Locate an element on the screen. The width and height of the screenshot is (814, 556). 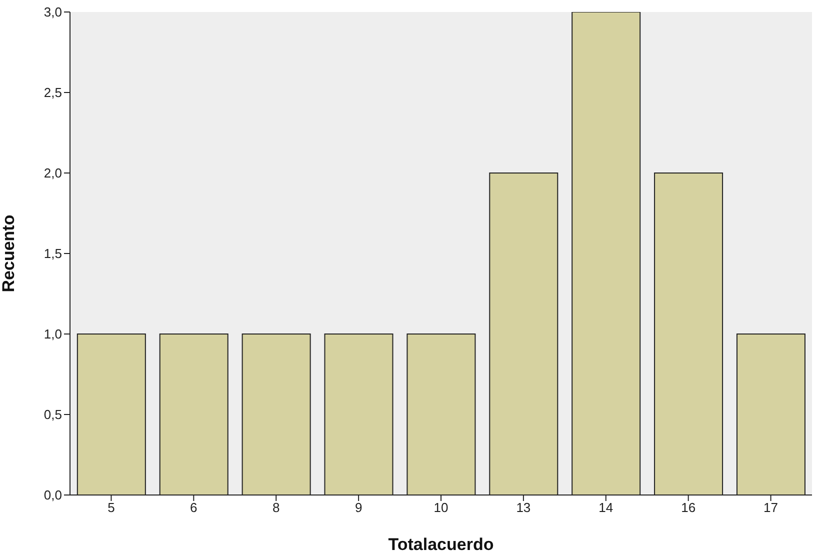
x-tick-label: 8 is located at coordinates (276, 508).